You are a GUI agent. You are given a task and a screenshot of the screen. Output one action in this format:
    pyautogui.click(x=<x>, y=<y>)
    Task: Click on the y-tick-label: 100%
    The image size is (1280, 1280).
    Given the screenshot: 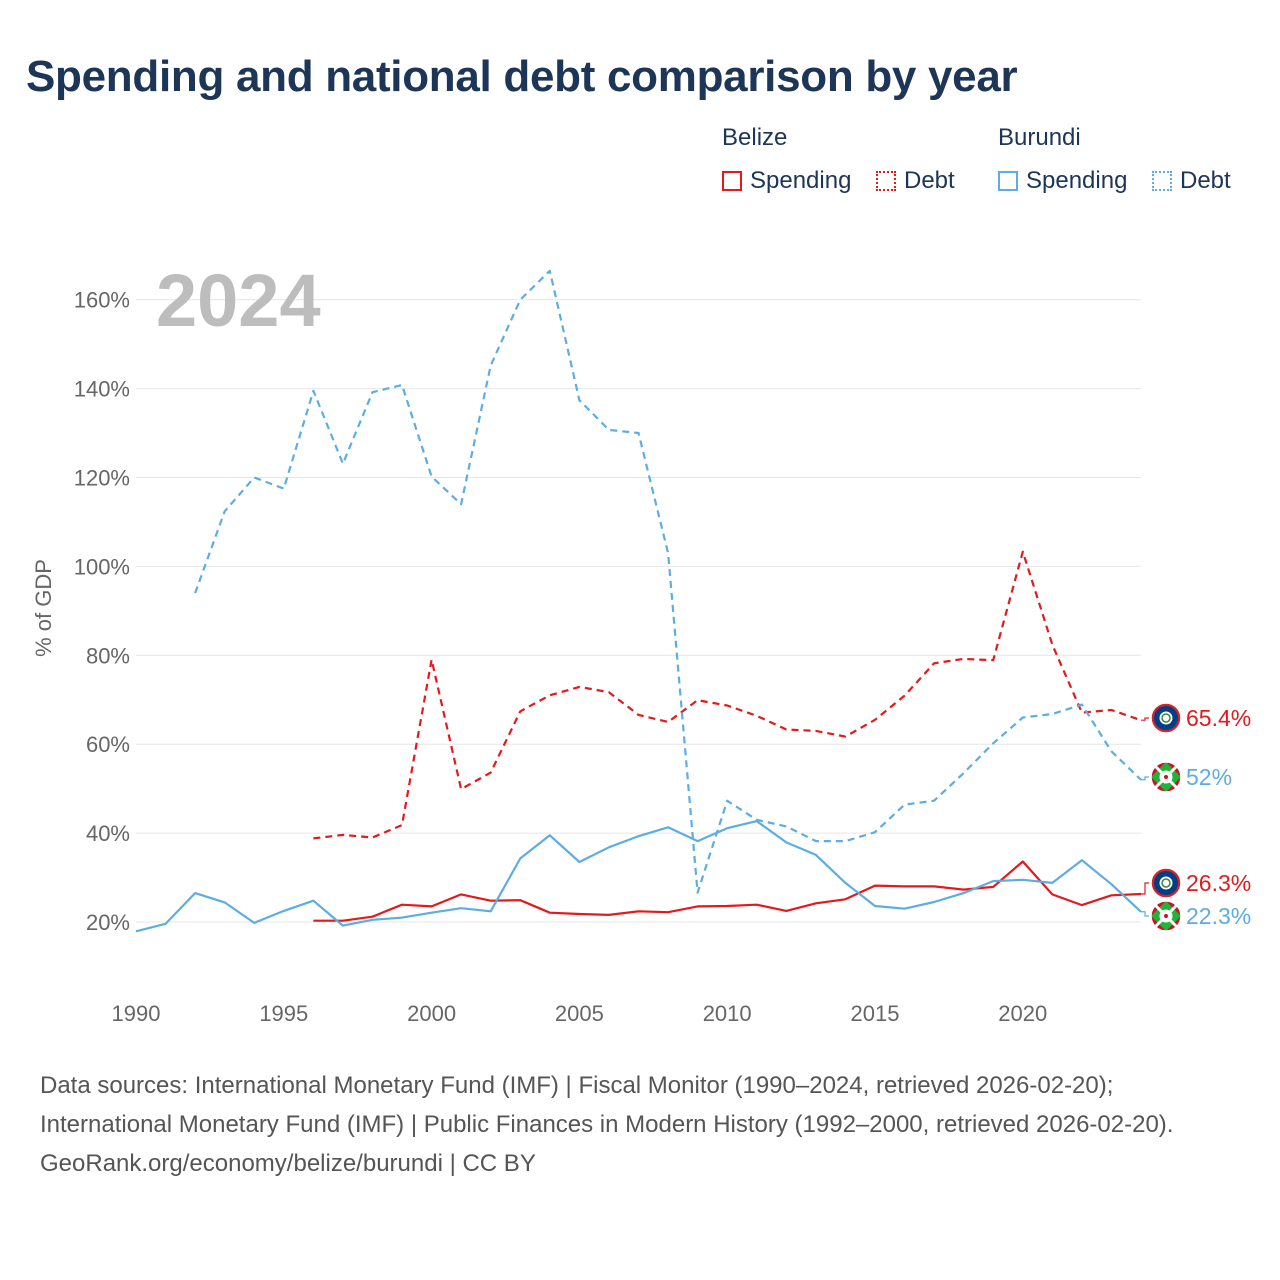 What is the action you would take?
    pyautogui.click(x=102, y=566)
    